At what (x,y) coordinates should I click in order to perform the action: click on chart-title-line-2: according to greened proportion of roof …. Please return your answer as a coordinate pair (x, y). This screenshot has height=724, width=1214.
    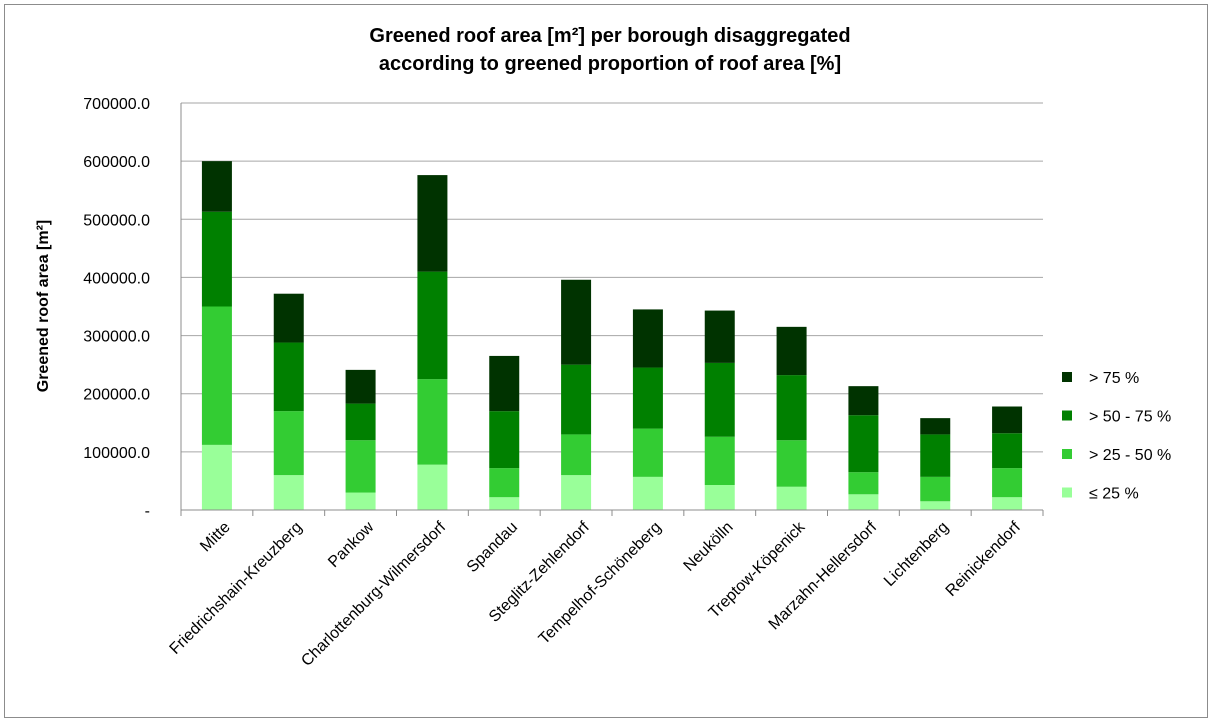
    Looking at the image, I should click on (610, 64).